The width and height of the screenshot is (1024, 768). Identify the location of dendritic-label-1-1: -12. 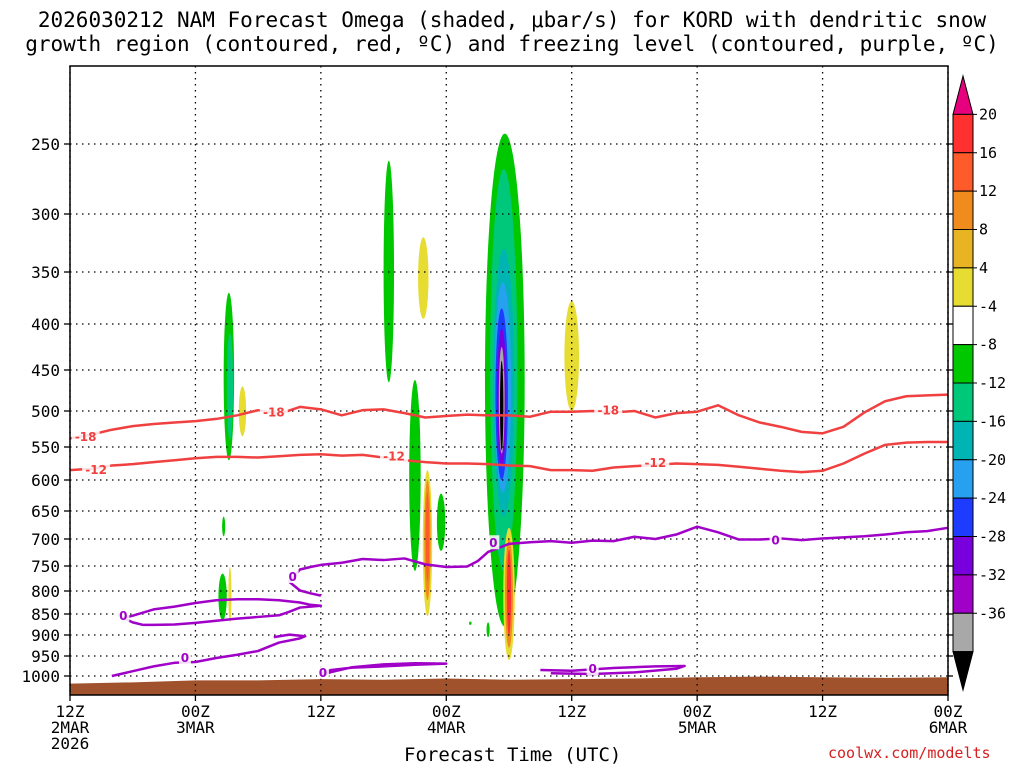
(394, 457).